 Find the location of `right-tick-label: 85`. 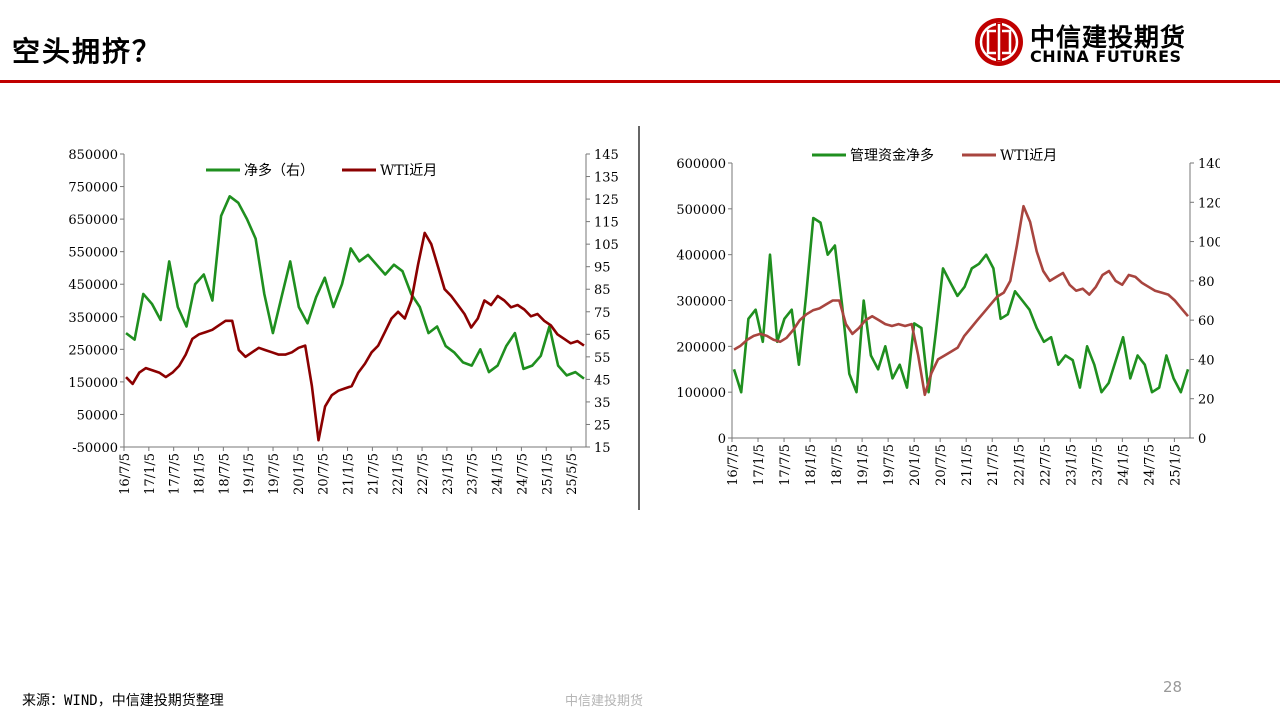

right-tick-label: 85 is located at coordinates (602, 290).